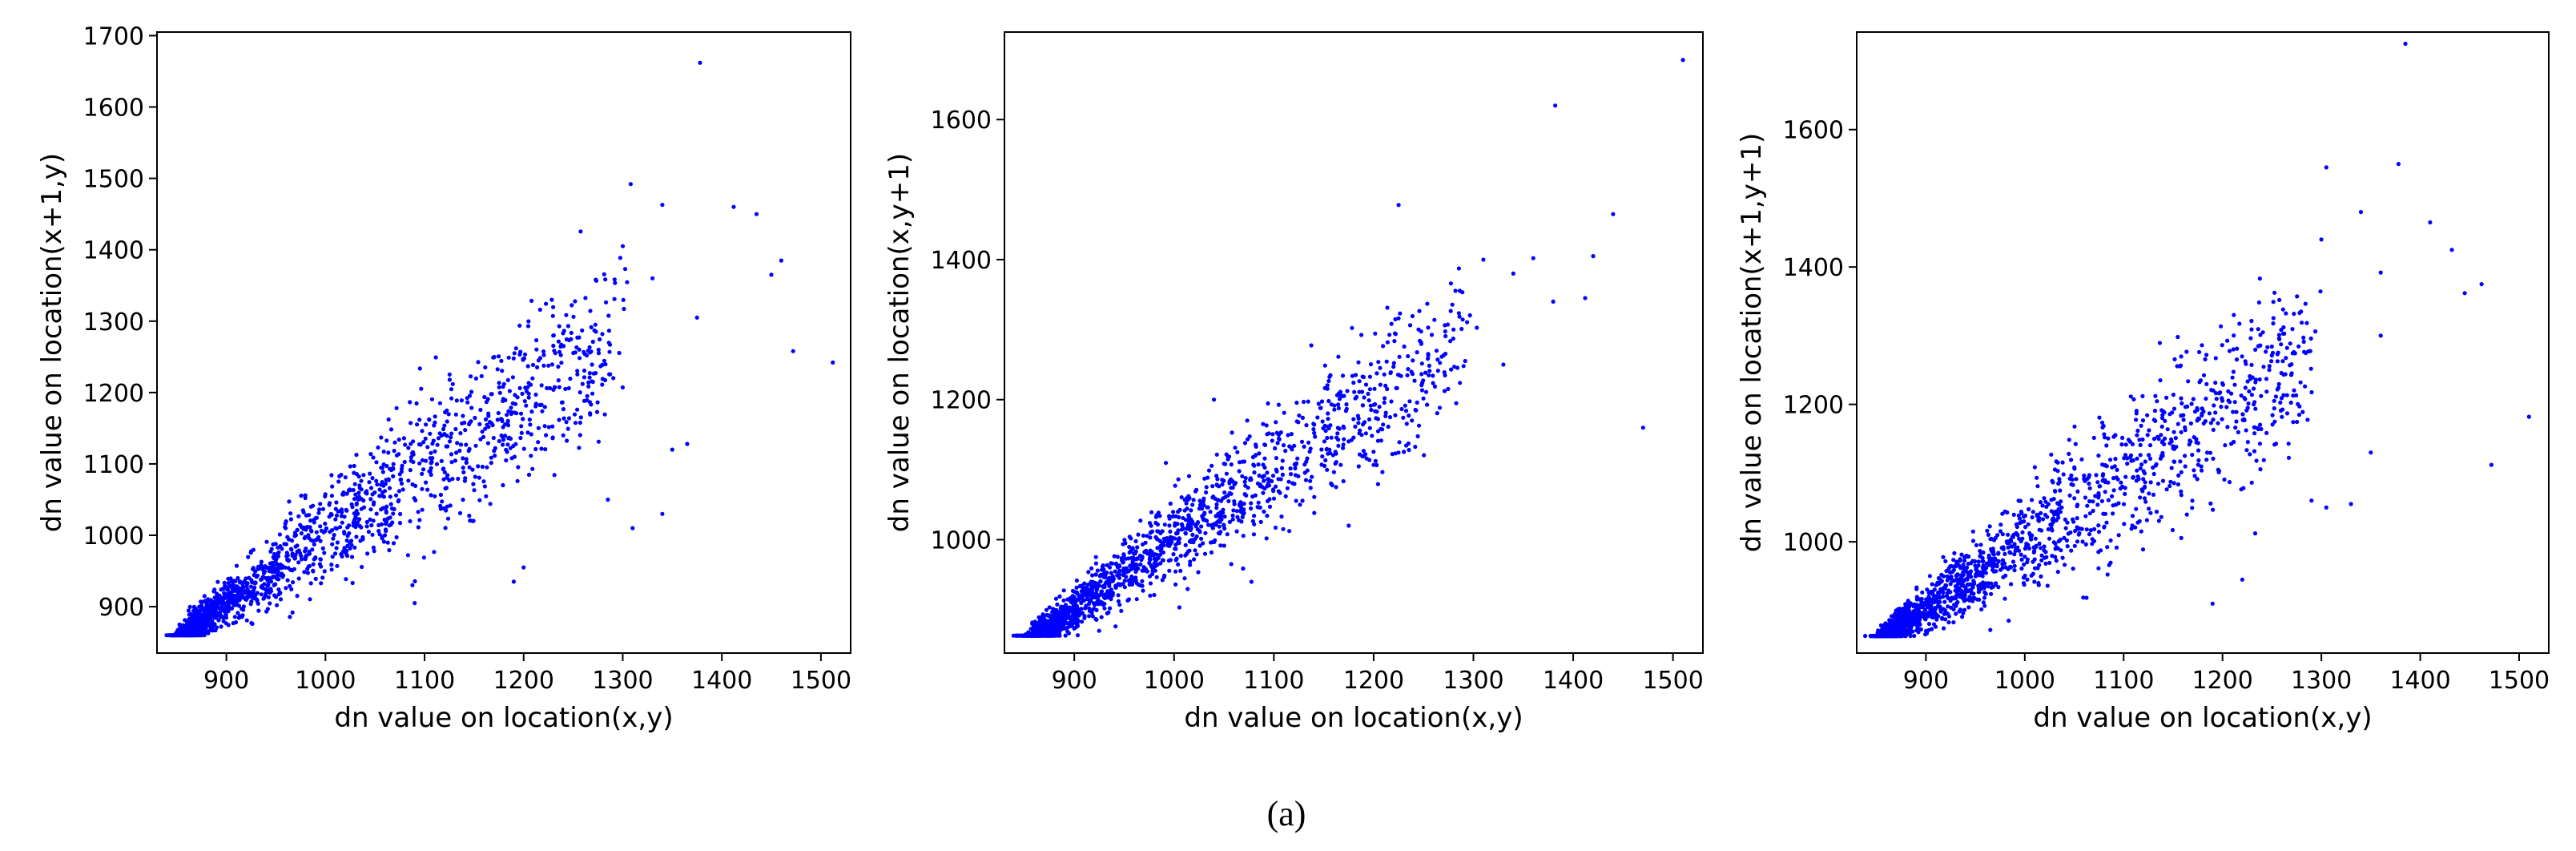  Describe the element at coordinates (52, 342) in the screenshot. I see `y-axis-label: dn value on location(x+1,y)` at that location.